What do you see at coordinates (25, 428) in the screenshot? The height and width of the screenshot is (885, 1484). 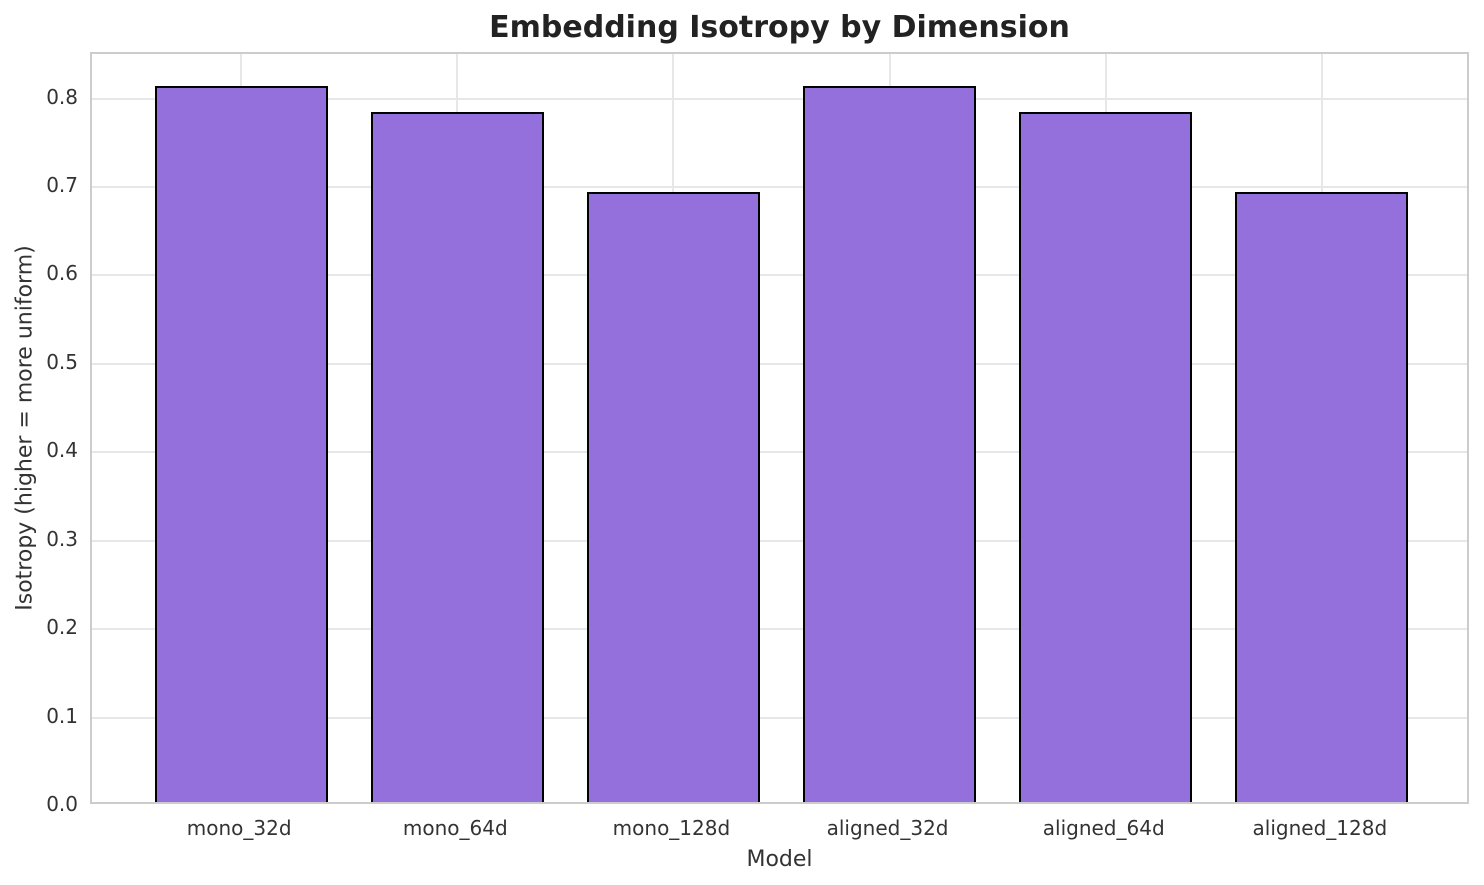 I see `y-axis-label: Isotropy (higher = more uniform)` at bounding box center [25, 428].